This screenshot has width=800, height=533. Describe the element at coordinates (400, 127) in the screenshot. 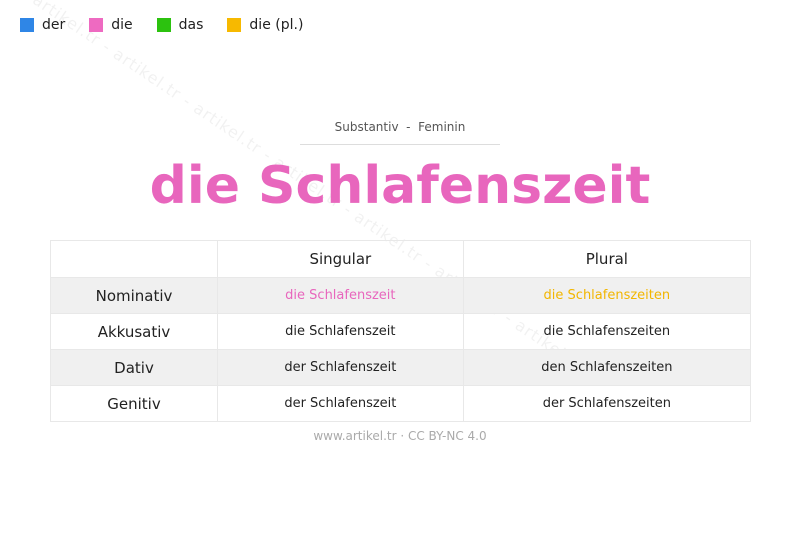

I see `word-type: Substantiv - Feminin` at that location.